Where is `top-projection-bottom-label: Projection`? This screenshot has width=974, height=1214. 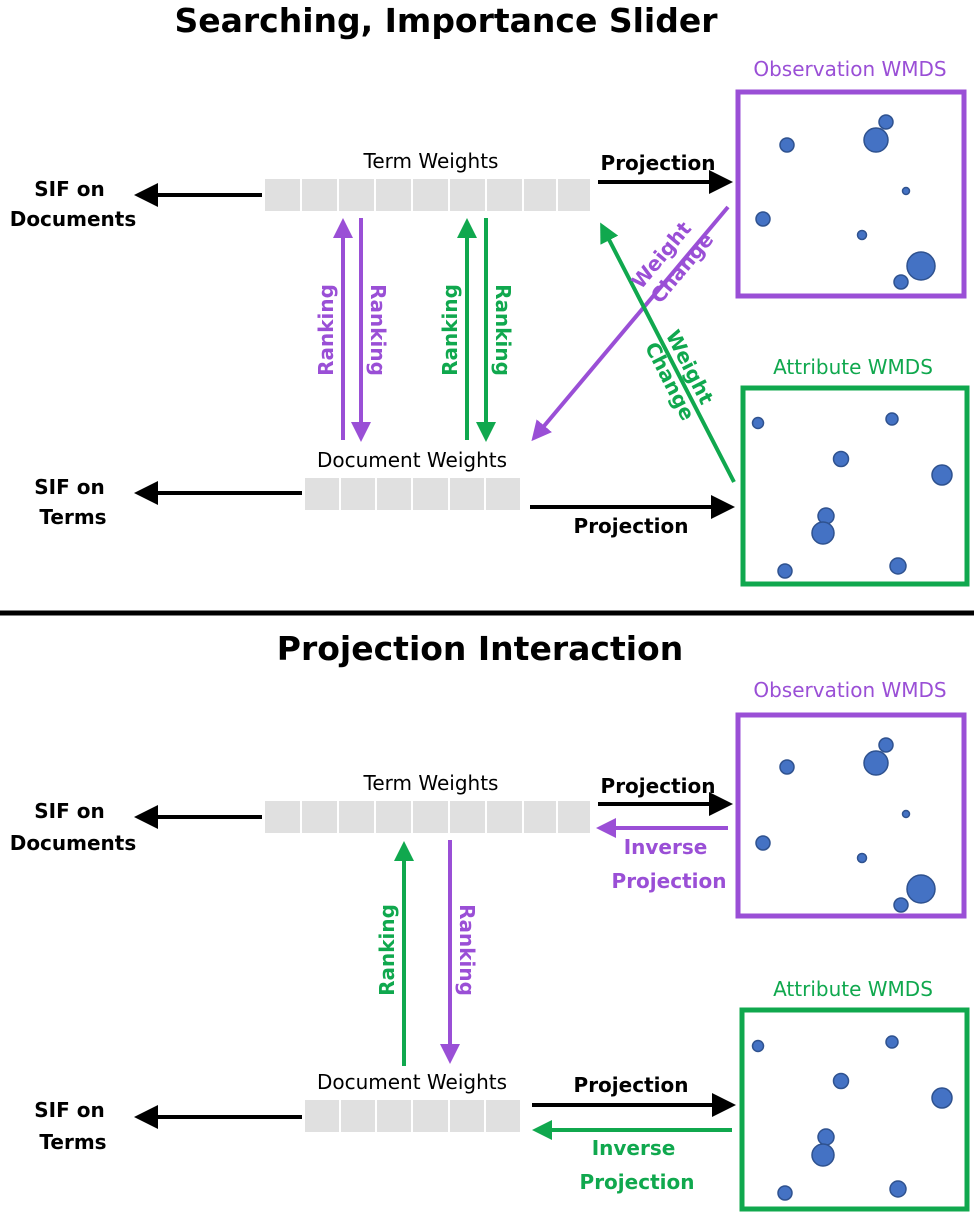
top-projection-bottom-label: Projection is located at coordinates (631, 526).